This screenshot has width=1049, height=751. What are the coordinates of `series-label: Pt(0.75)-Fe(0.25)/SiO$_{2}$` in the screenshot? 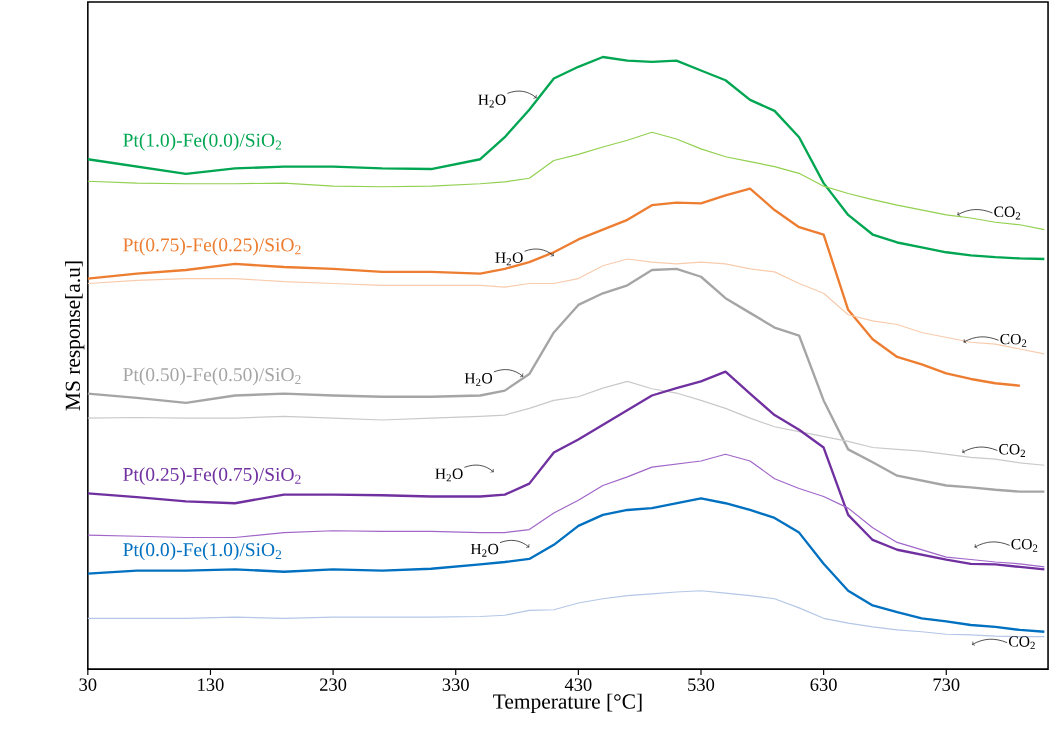 It's located at (212, 246).